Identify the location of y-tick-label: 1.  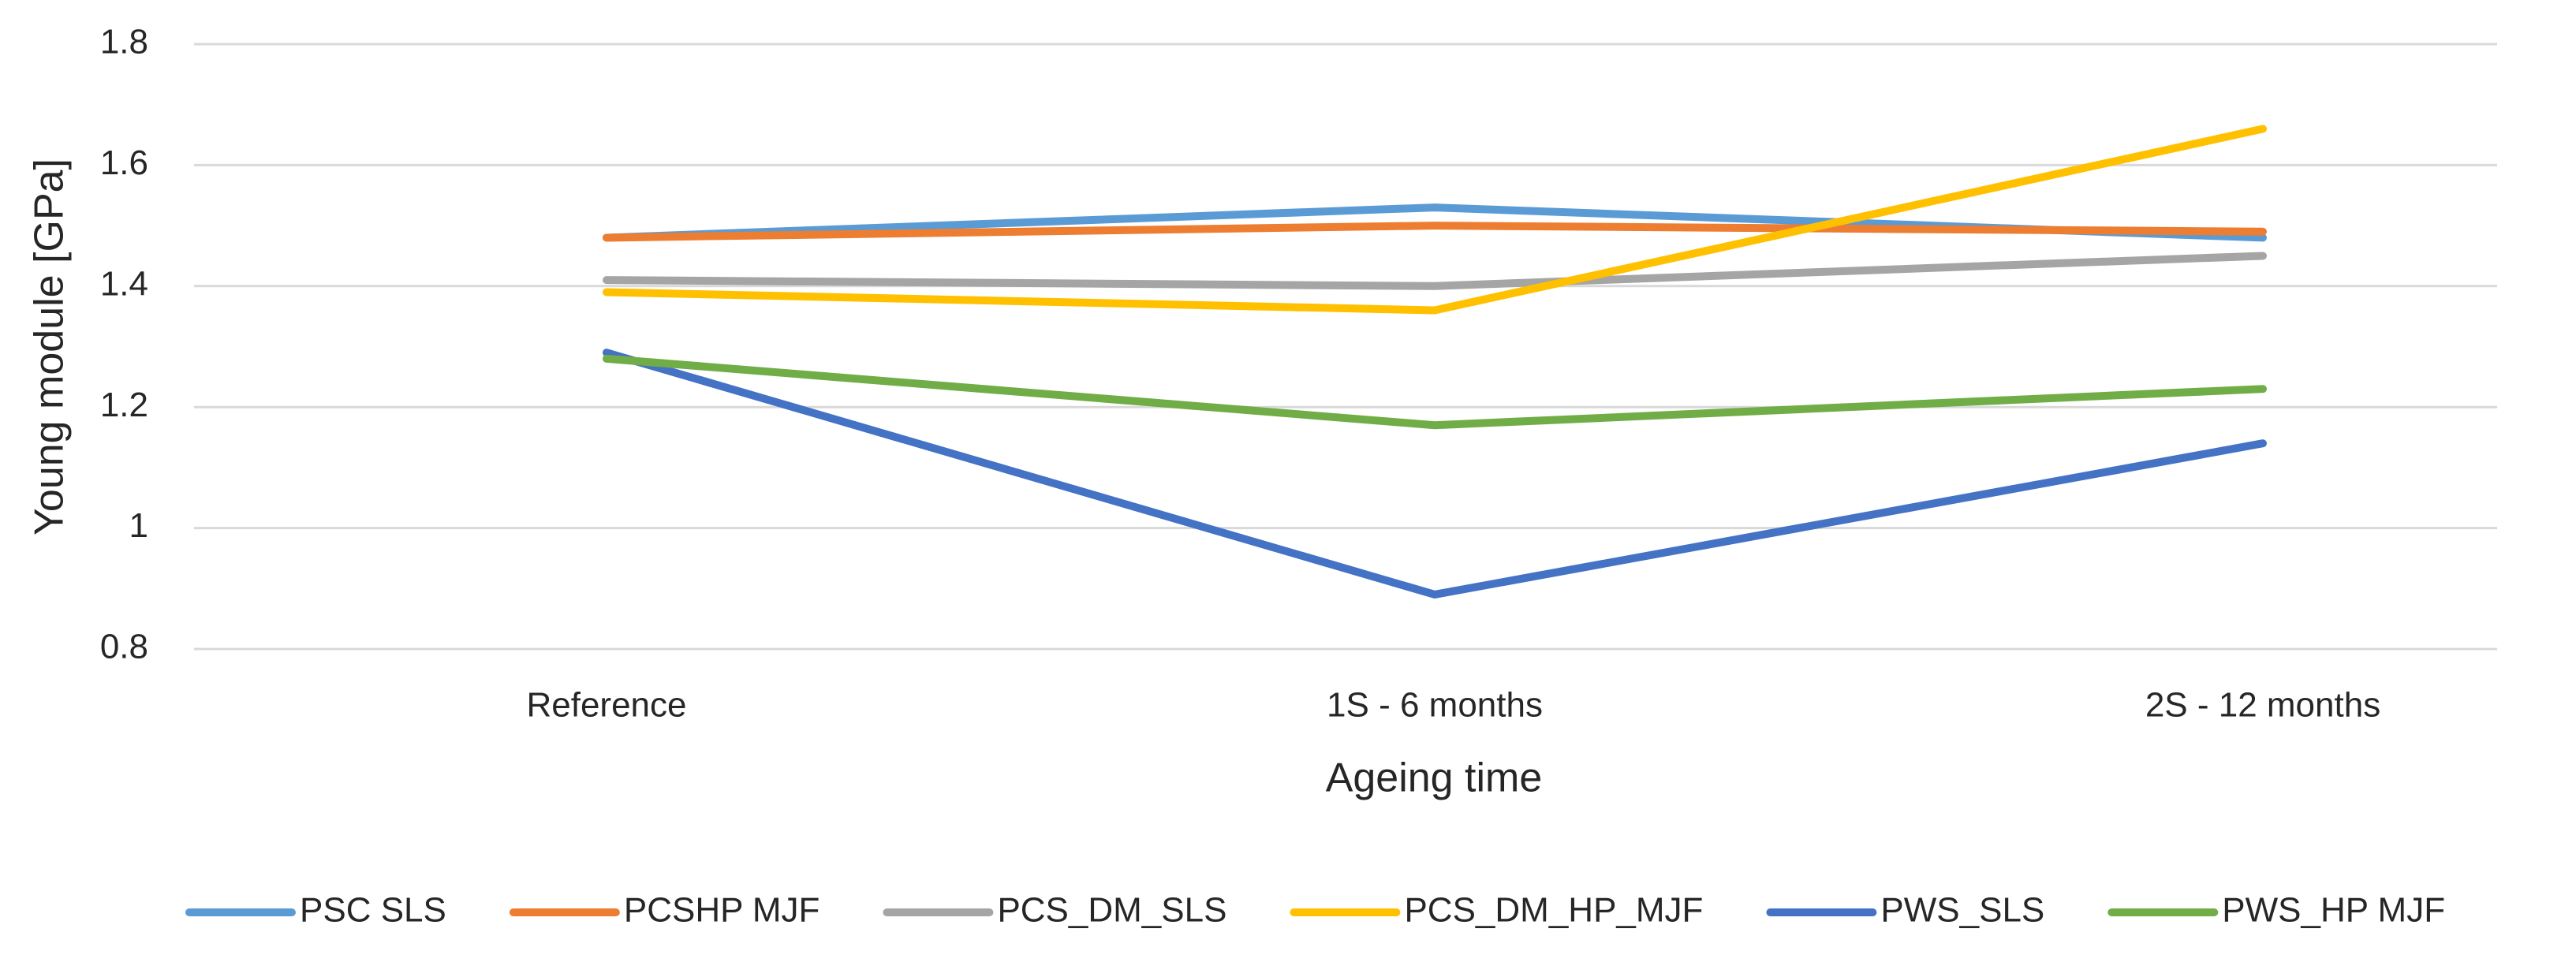
(138, 525).